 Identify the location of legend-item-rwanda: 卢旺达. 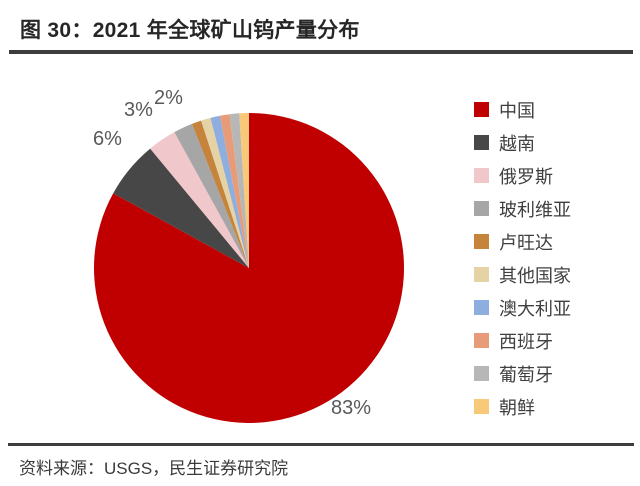
(522, 241).